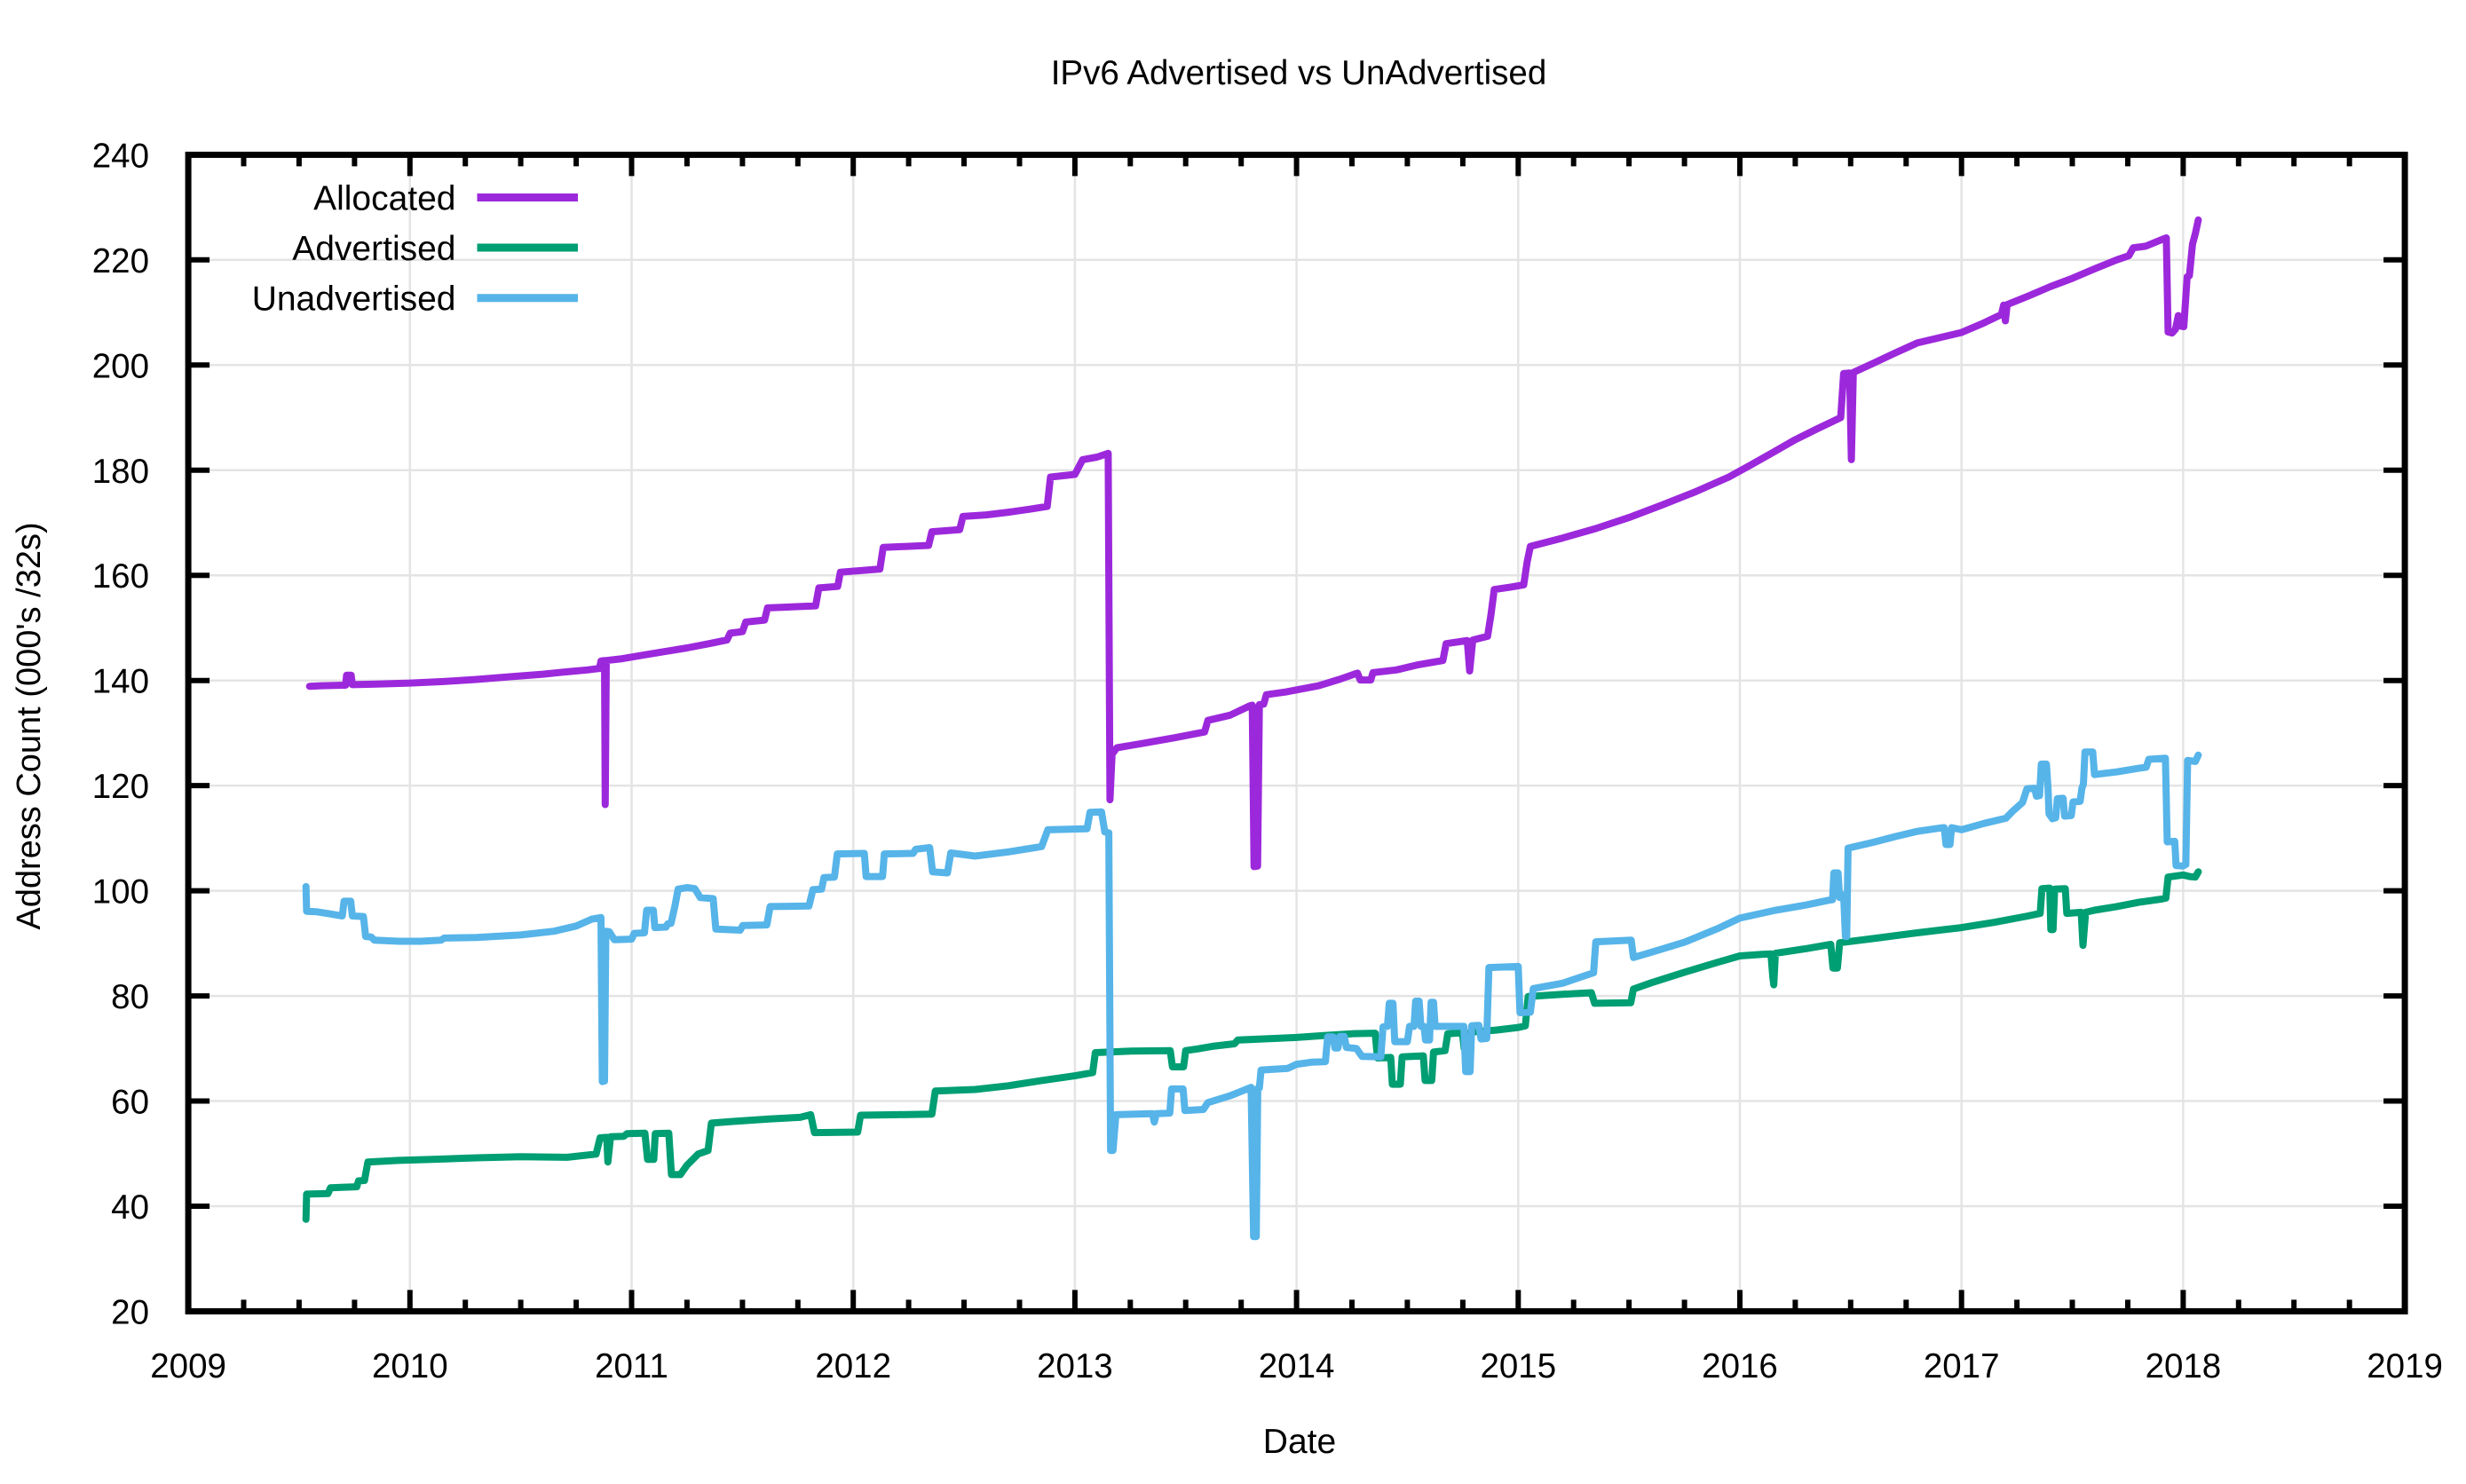 Image resolution: width=2466 pixels, height=1484 pixels. What do you see at coordinates (1962, 1366) in the screenshot?
I see `svg-text: 2017` at bounding box center [1962, 1366].